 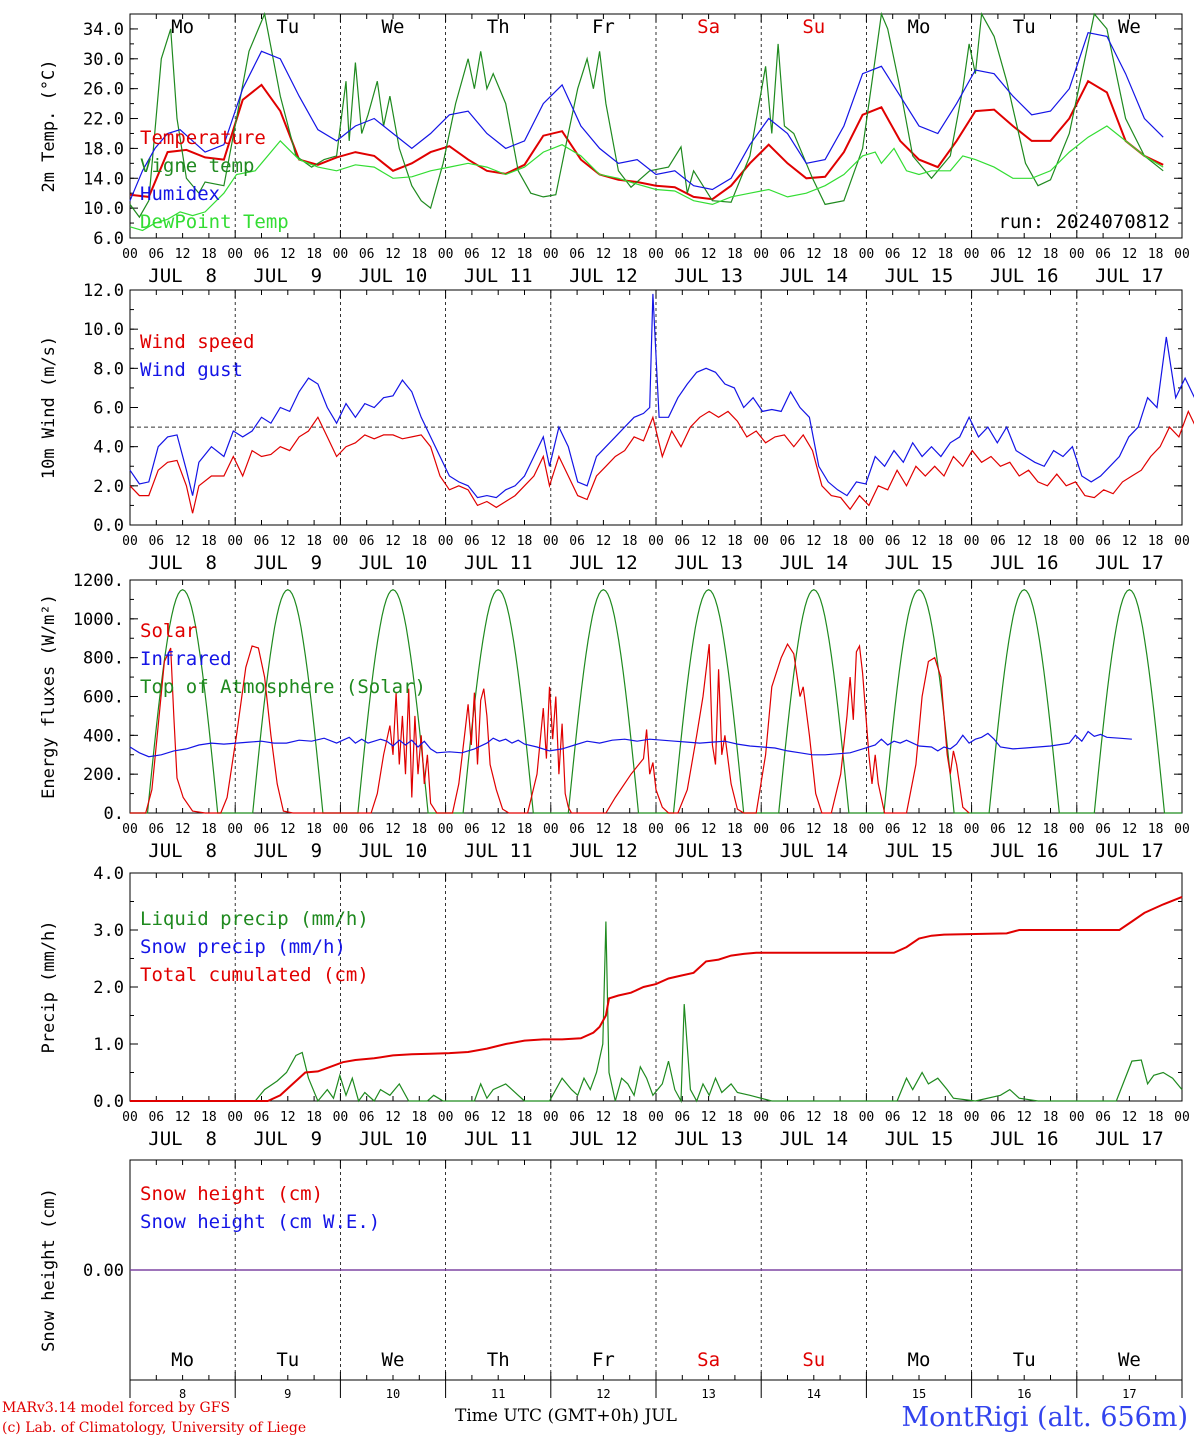 I want to click on y-axis-label: 2m Temp. (°C), so click(x=49, y=125).